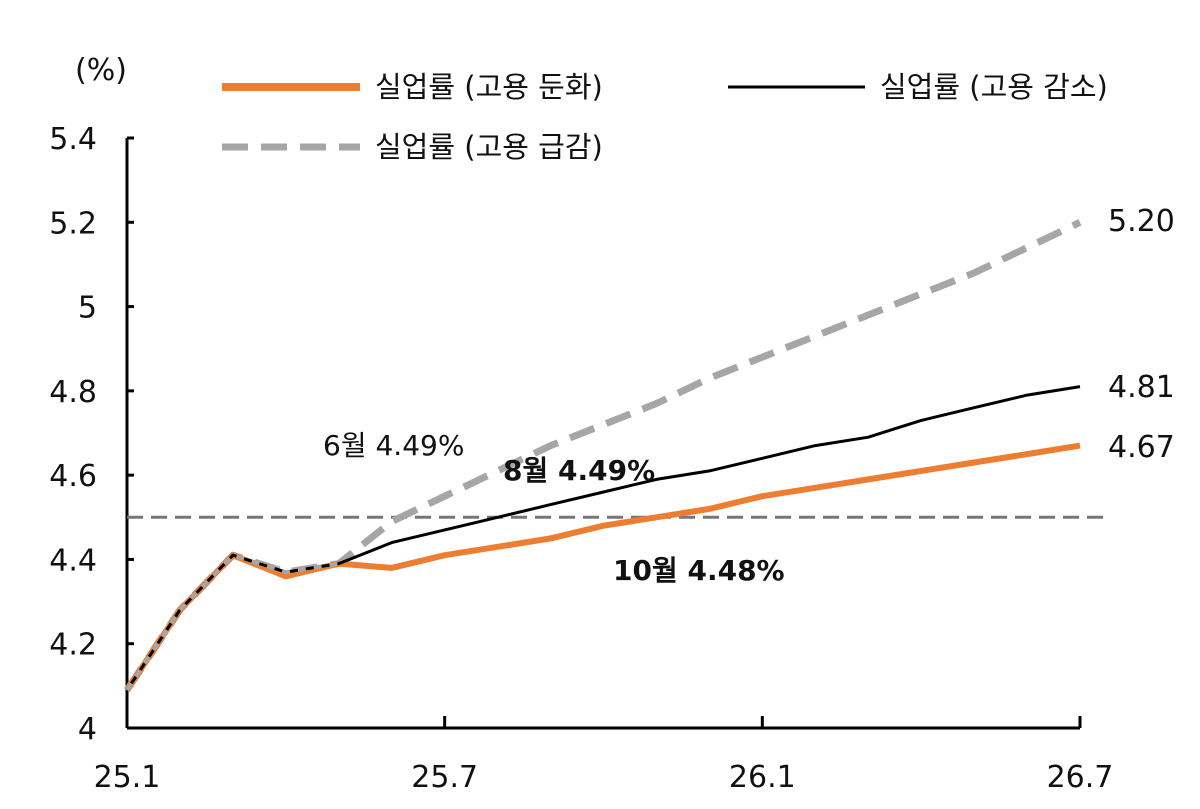  I want to click on y-tick-label: 4.4, so click(73, 560).